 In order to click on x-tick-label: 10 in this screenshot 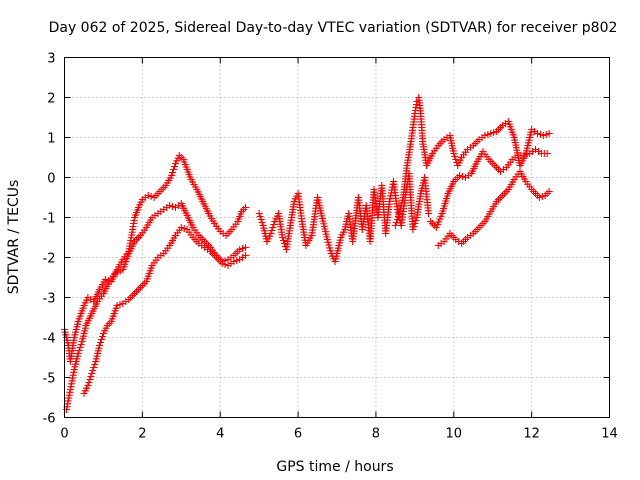, I will do `click(454, 434)`.